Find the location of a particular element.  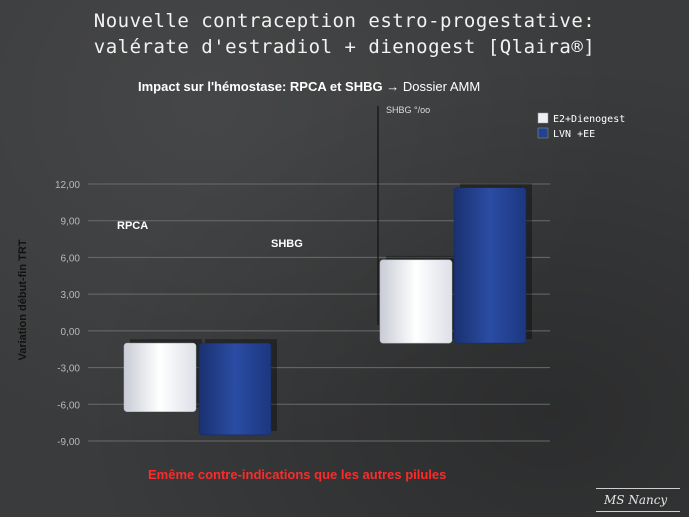

signature: MS Nancy is located at coordinates (636, 500).